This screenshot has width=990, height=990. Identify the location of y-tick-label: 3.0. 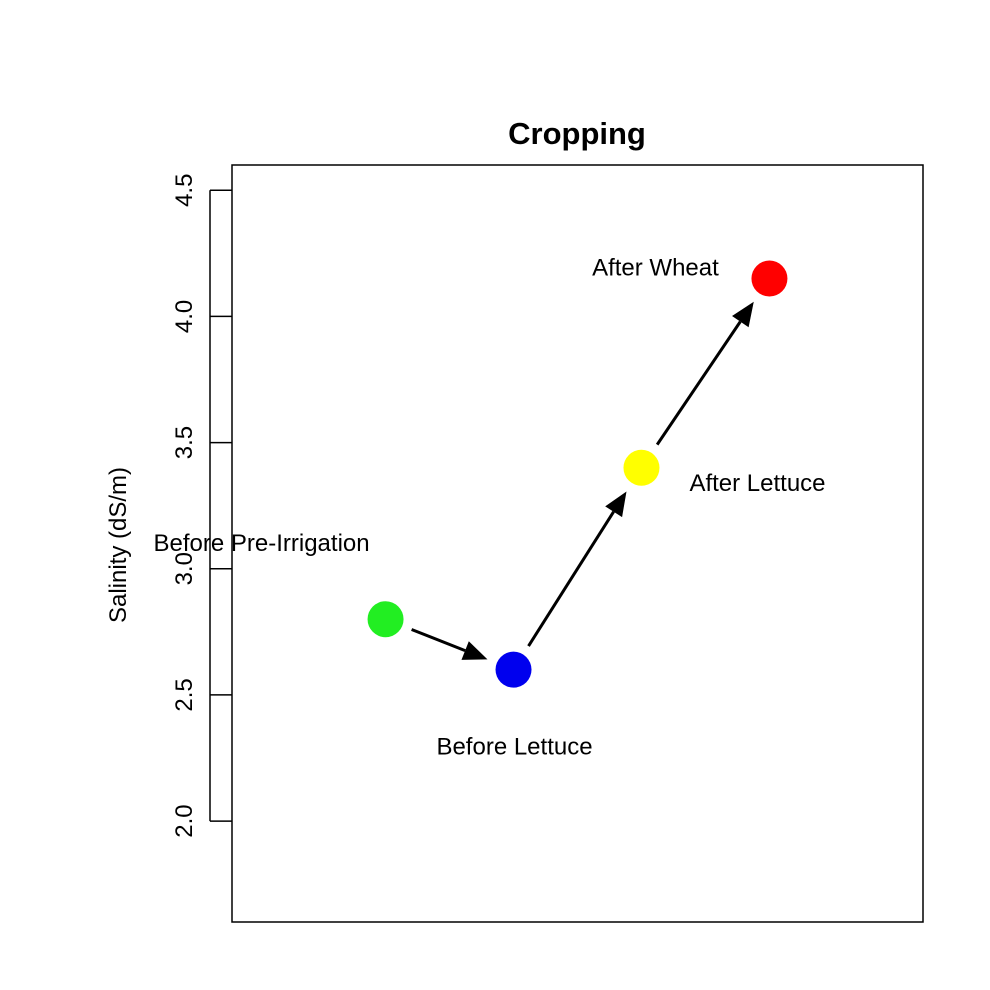
(184, 568).